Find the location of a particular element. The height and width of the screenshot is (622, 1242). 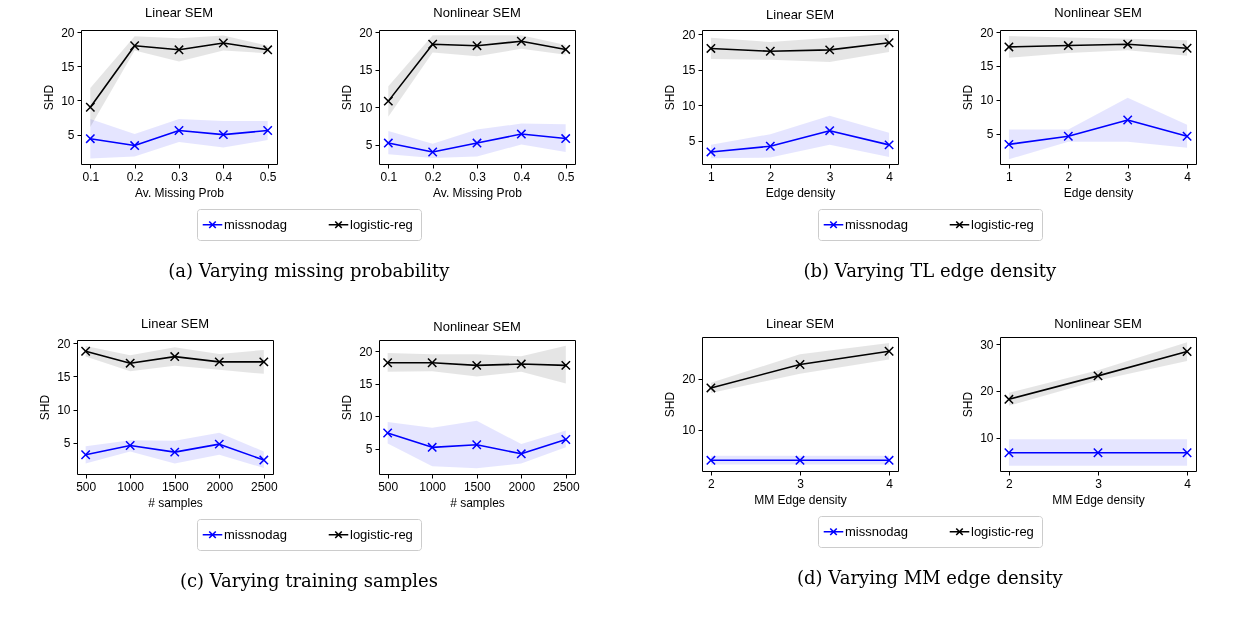

x-tick-label: 3 is located at coordinates (1128, 176).